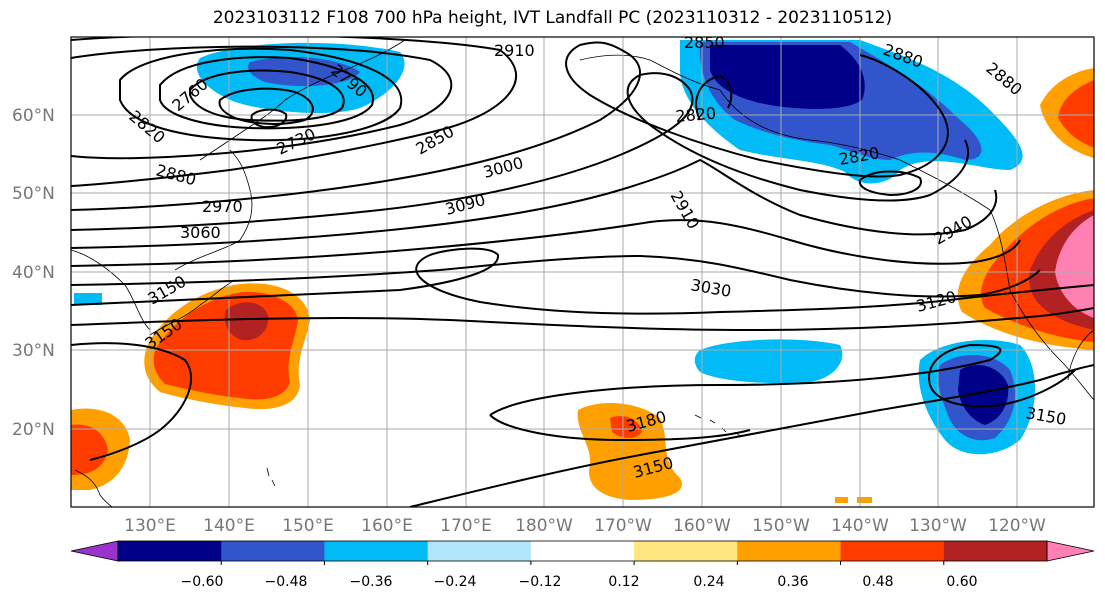  I want to click on lon-label: 130°E, so click(150, 526).